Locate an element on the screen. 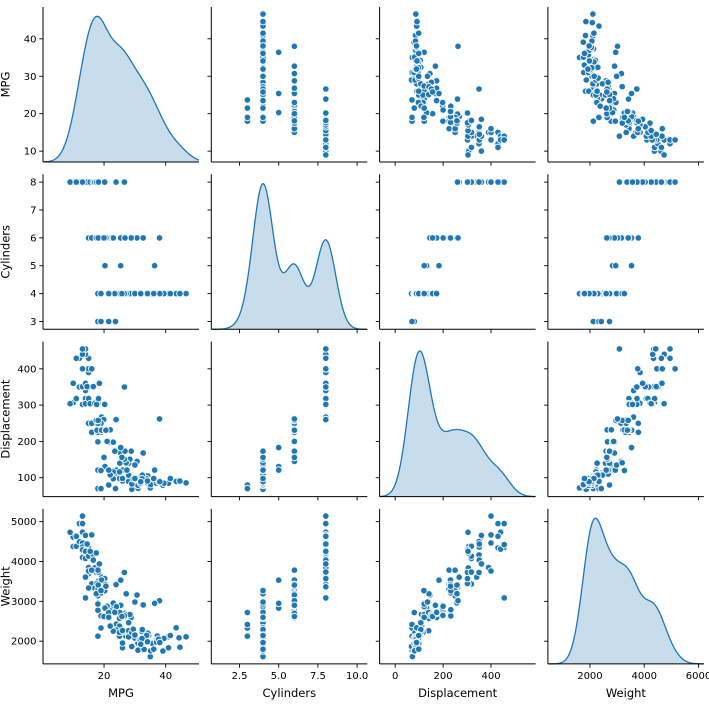 Image resolution: width=709 pixels, height=709 pixels. y-tick-label: 10 is located at coordinates (30, 152).